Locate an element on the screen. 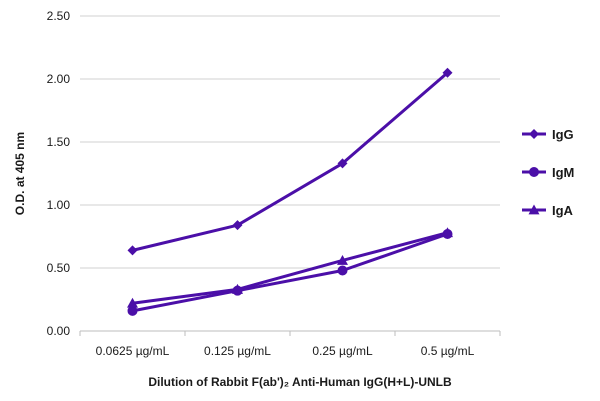  y-tick-label: 0.00 is located at coordinates (59, 331).